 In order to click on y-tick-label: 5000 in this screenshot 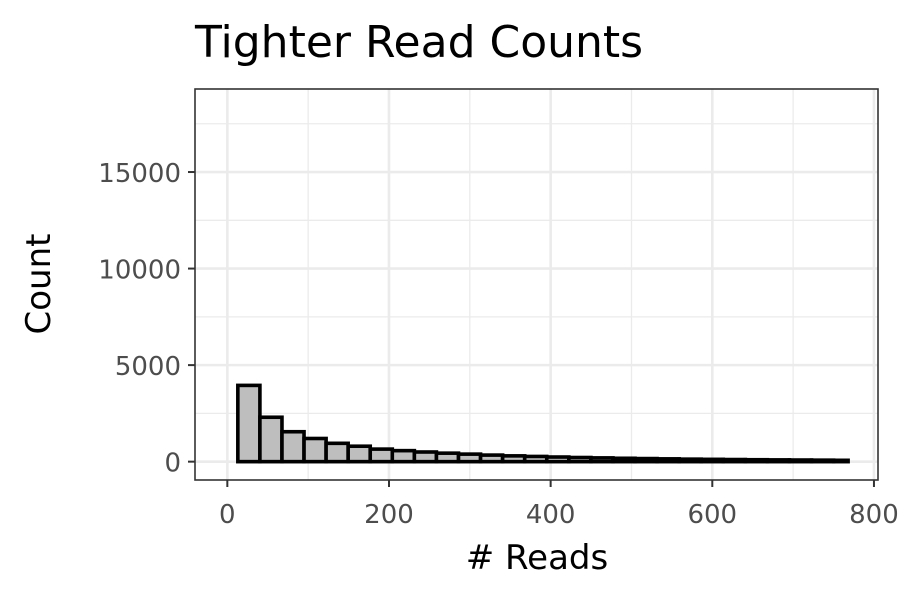, I will do `click(148, 367)`.